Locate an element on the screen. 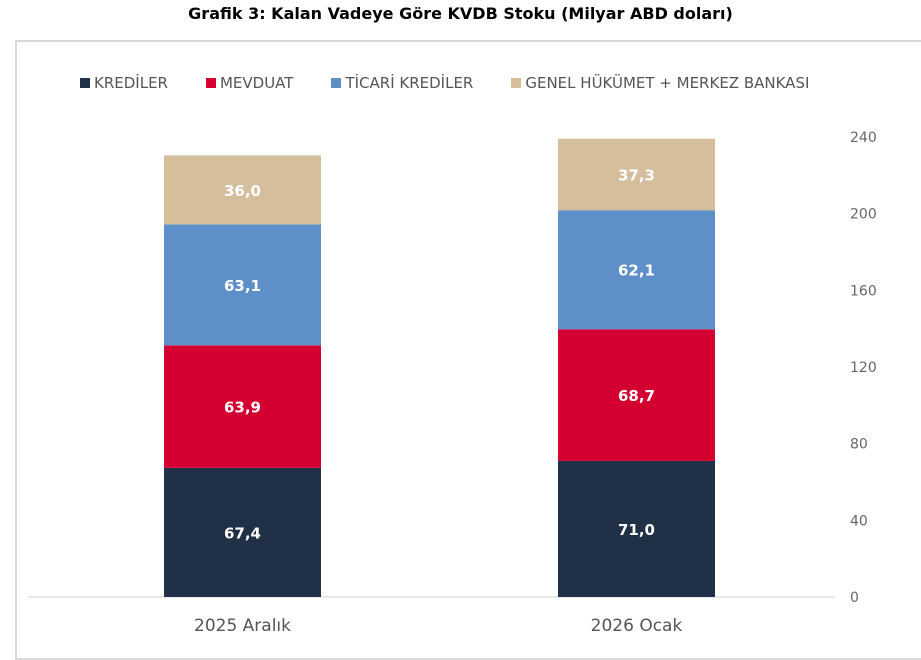  legend-item: TİCARİ KREDİLER is located at coordinates (402, 83).